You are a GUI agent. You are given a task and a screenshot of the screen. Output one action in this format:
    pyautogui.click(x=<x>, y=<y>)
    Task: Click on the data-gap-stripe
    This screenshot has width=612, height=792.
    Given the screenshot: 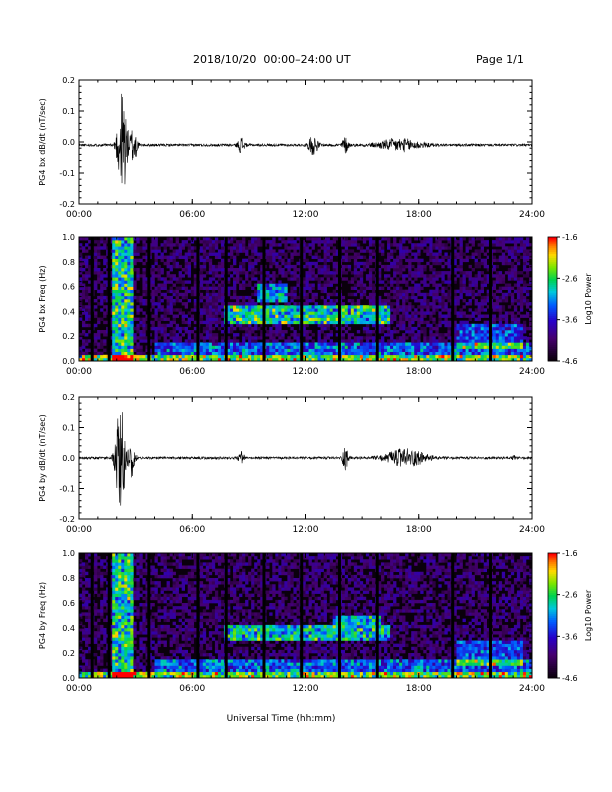 What is the action you would take?
    pyautogui.click(x=149, y=299)
    